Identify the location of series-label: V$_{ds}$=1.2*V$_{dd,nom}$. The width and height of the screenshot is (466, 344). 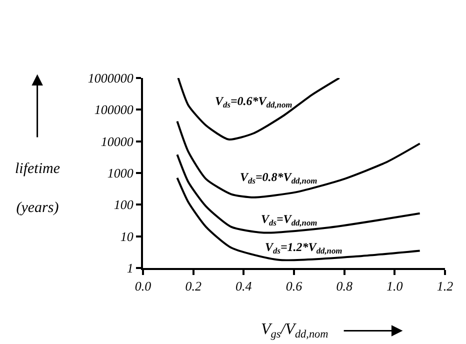
(304, 248).